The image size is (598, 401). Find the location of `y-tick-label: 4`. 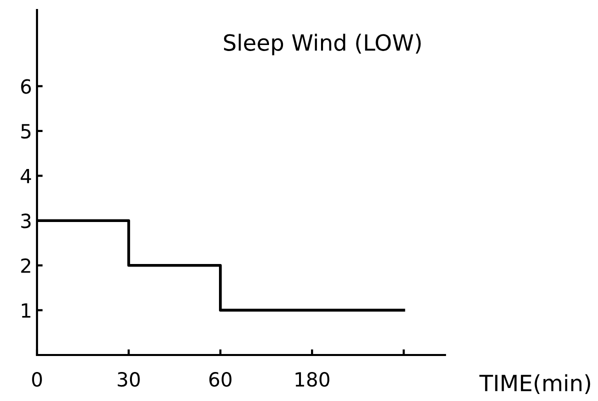

y-tick-label: 4 is located at coordinates (26, 176).